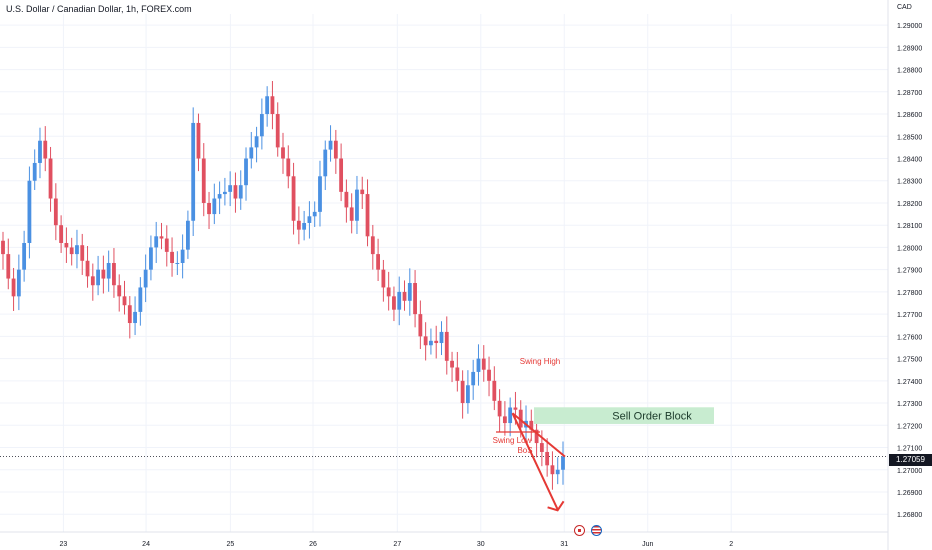 The height and width of the screenshot is (550, 932). Describe the element at coordinates (909, 315) in the screenshot. I see `y-tick-label: 1.27700` at that location.